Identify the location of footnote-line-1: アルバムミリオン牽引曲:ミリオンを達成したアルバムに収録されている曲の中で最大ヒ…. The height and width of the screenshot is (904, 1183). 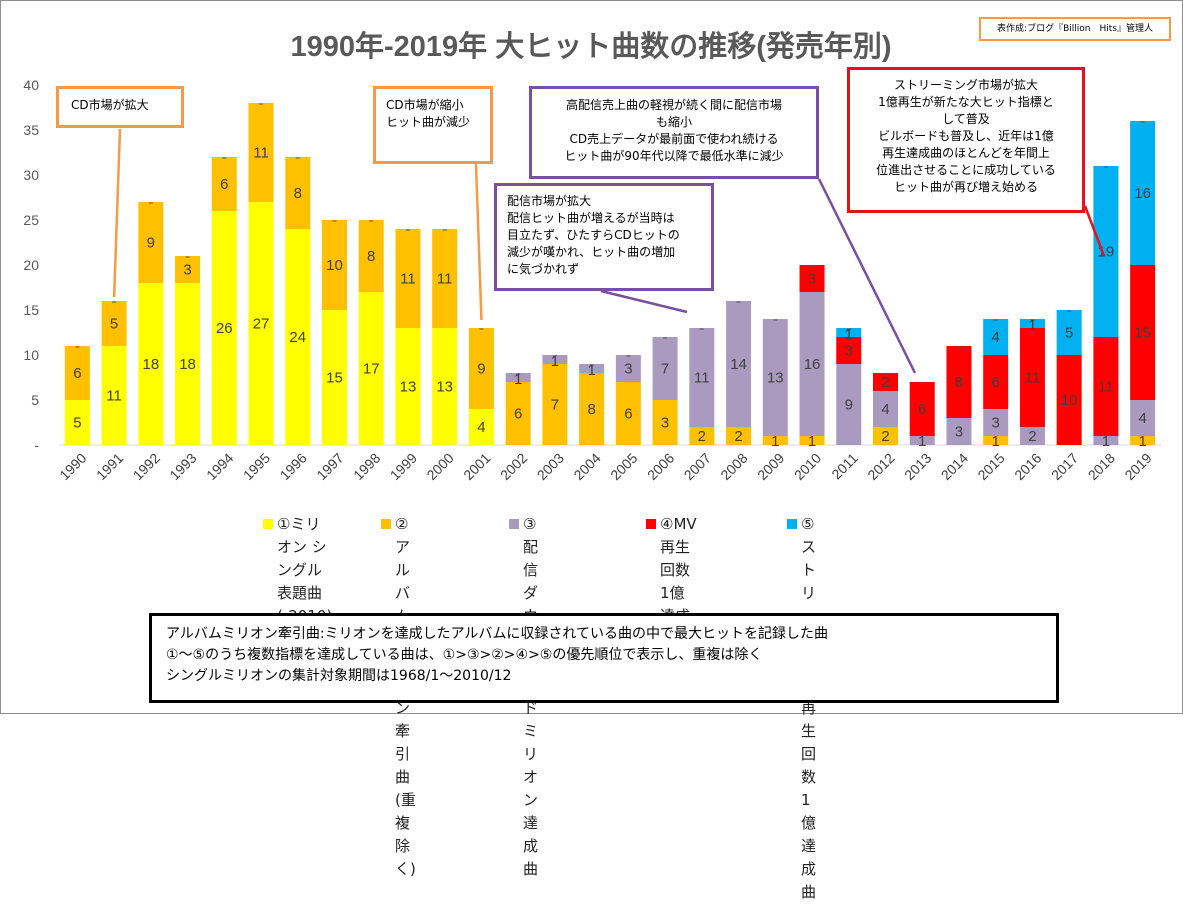
(497, 634).